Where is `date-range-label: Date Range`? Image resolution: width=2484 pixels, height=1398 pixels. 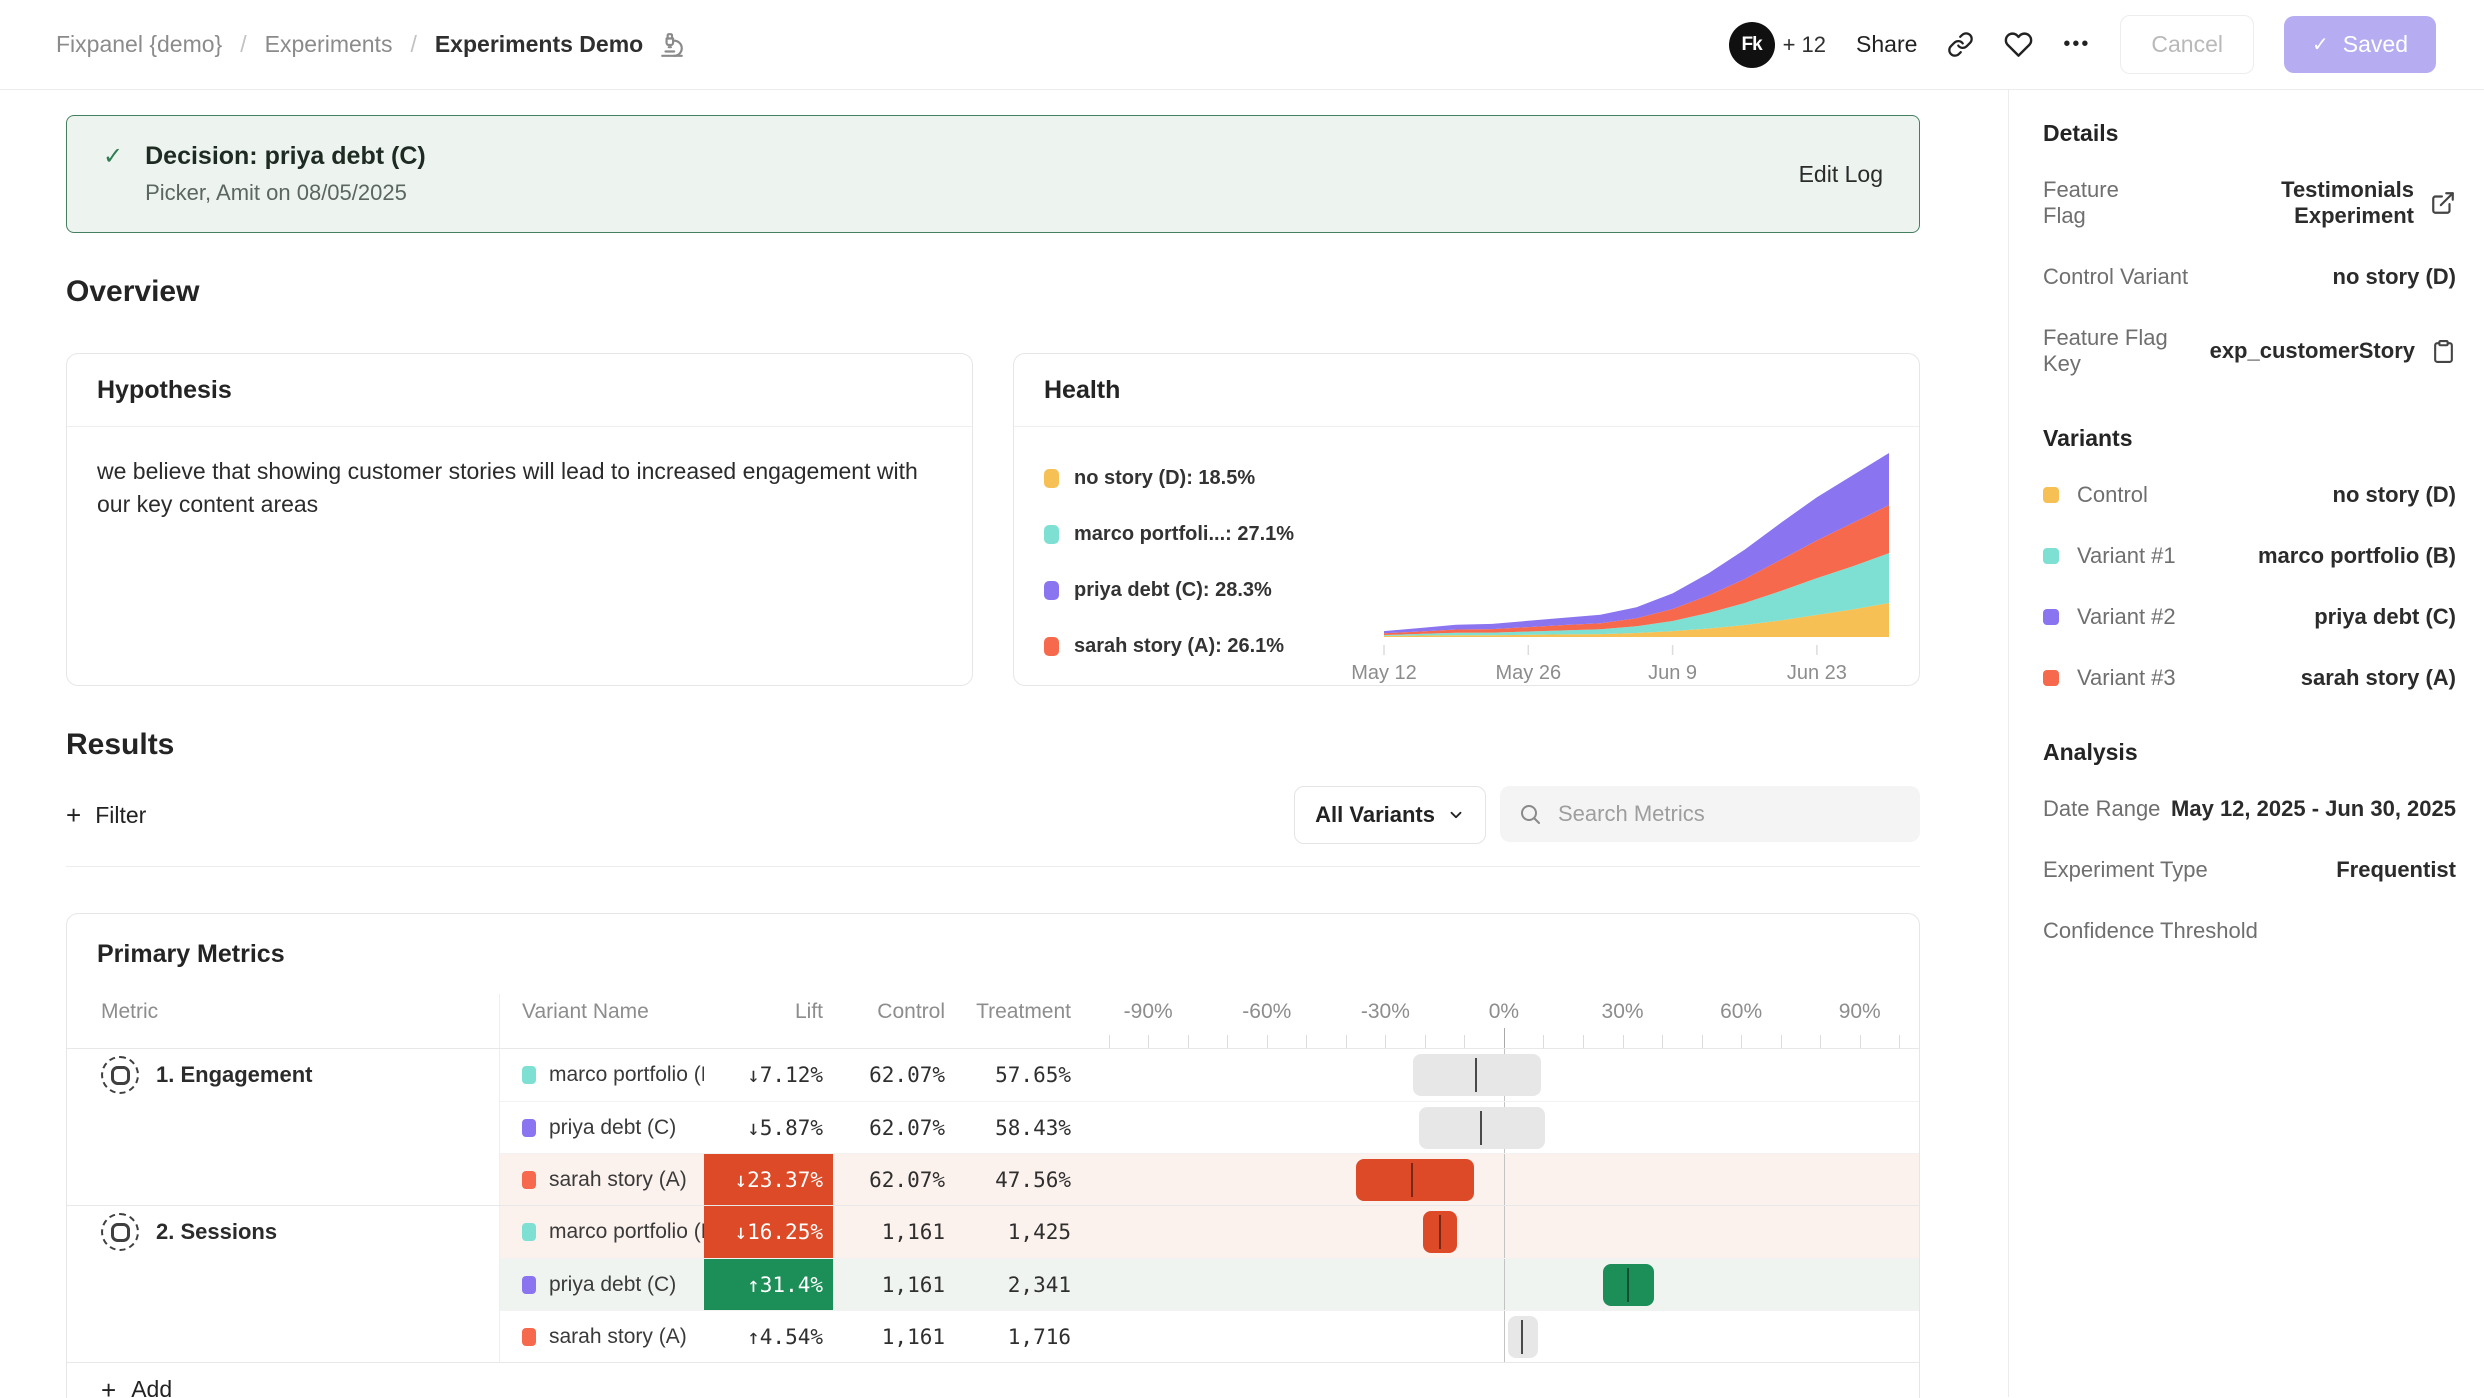 date-range-label: Date Range is located at coordinates (2102, 808).